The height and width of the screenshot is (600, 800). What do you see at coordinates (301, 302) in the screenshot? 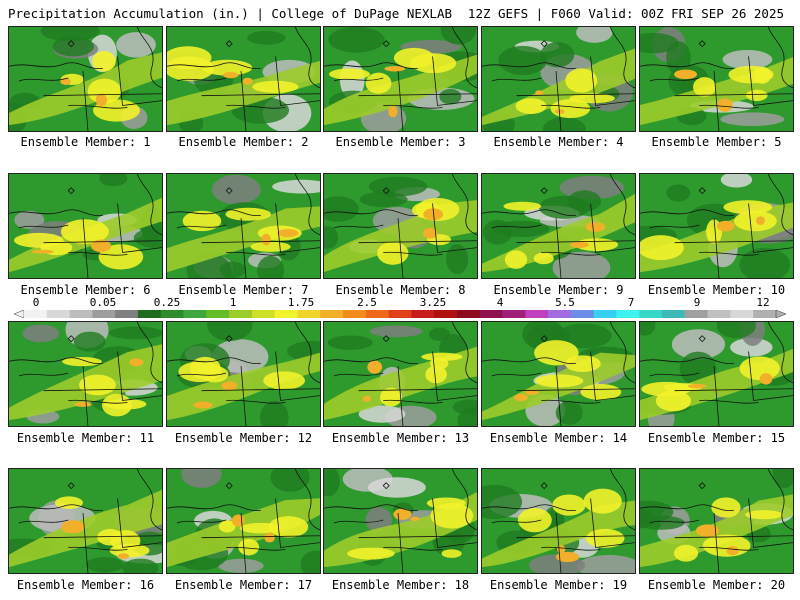
I see `colorbar-tick-label: 1.75` at bounding box center [301, 302].